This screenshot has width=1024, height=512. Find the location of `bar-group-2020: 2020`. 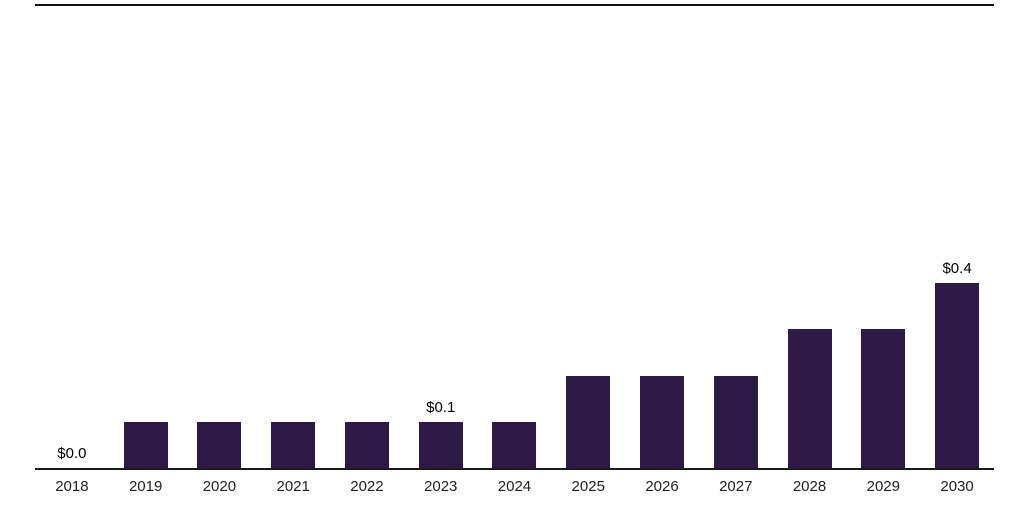

bar-group-2020: 2020 is located at coordinates (220, 250).